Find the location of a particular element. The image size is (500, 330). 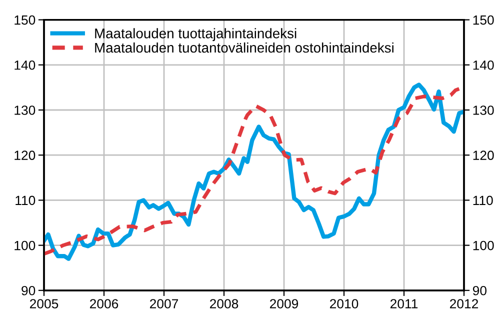

legend-label: Maatalouden tuotantovälineiden ostohintaindeksi is located at coordinates (244, 47).